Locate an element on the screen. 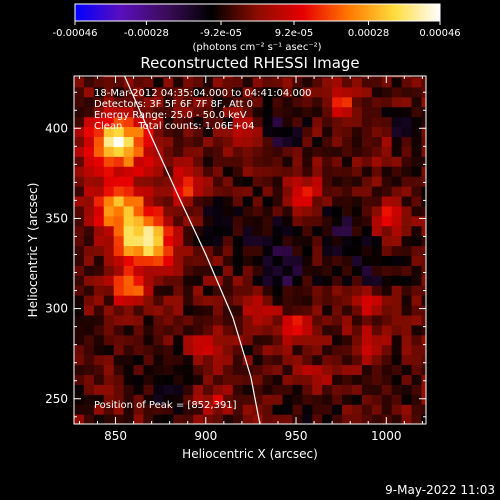 The image size is (500, 500). x-tick-label: 900 is located at coordinates (205, 436).